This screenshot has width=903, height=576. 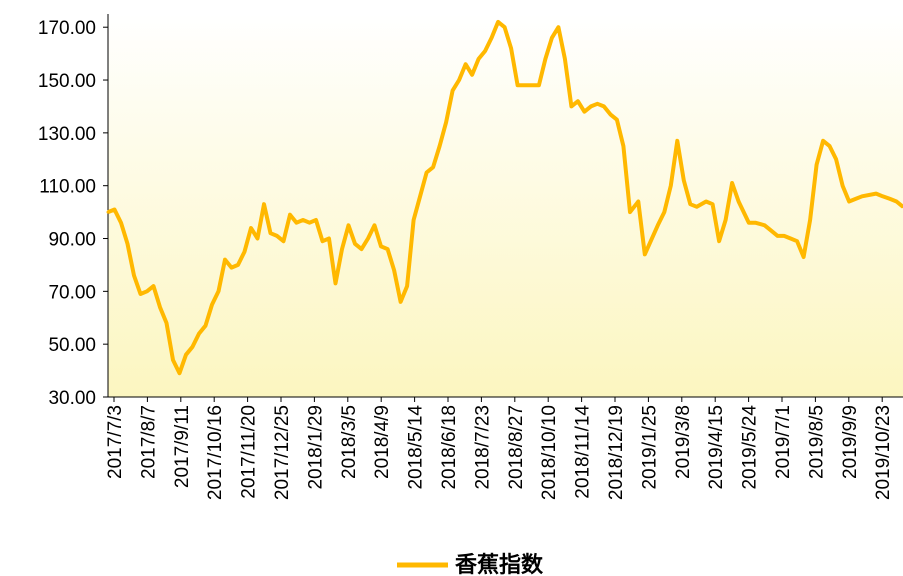 I want to click on legend: 香蕉指数, so click(x=470, y=564).